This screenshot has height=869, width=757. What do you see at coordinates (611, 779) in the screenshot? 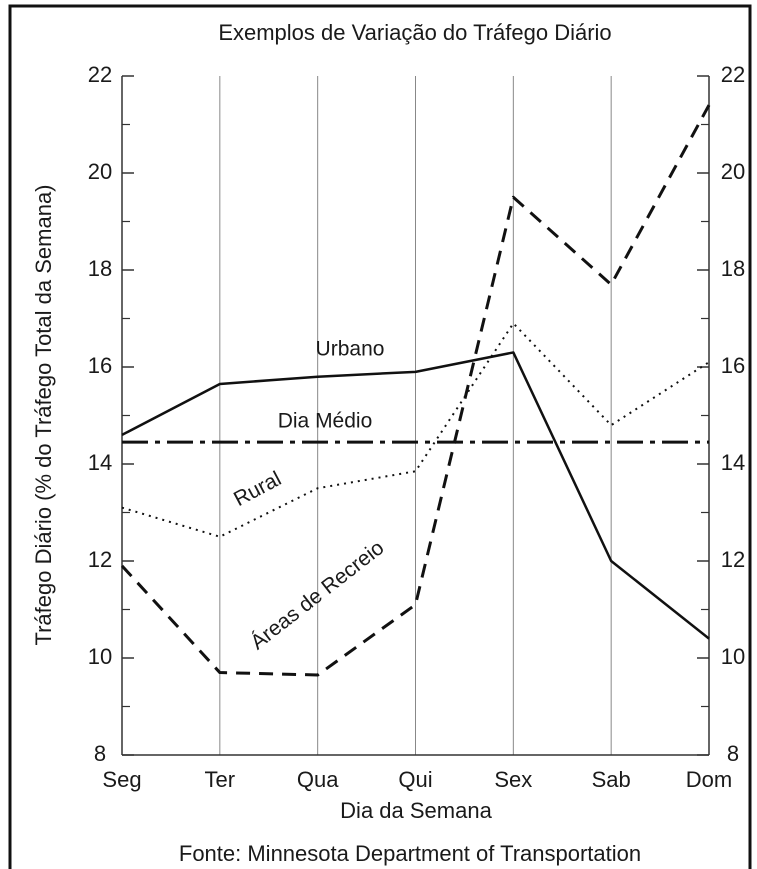
I see `x-tick-label: Sab` at bounding box center [611, 779].